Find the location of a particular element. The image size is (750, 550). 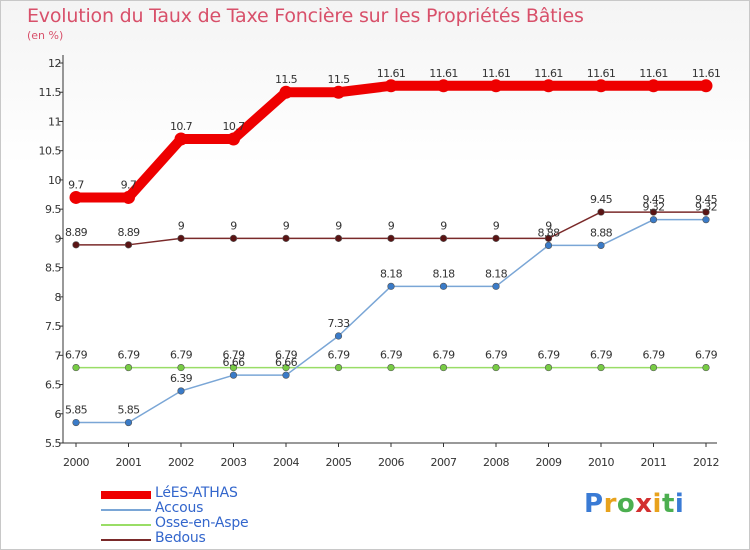

y-tick-label: 6.5 is located at coordinates (53, 385).